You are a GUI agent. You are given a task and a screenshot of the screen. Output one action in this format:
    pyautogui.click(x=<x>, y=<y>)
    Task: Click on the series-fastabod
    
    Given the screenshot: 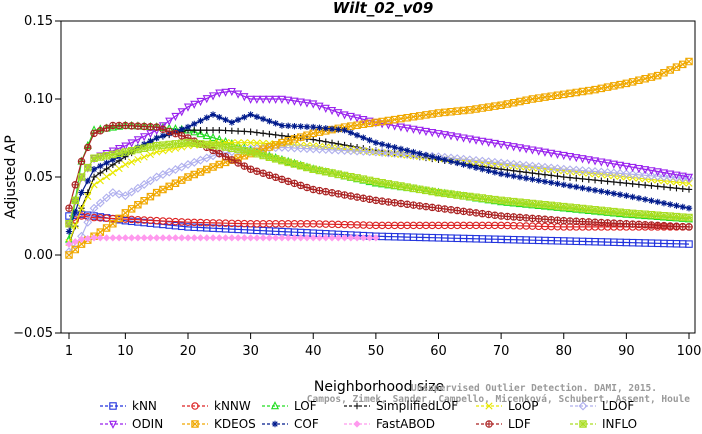 What is the action you would take?
    pyautogui.click(x=222, y=241)
    